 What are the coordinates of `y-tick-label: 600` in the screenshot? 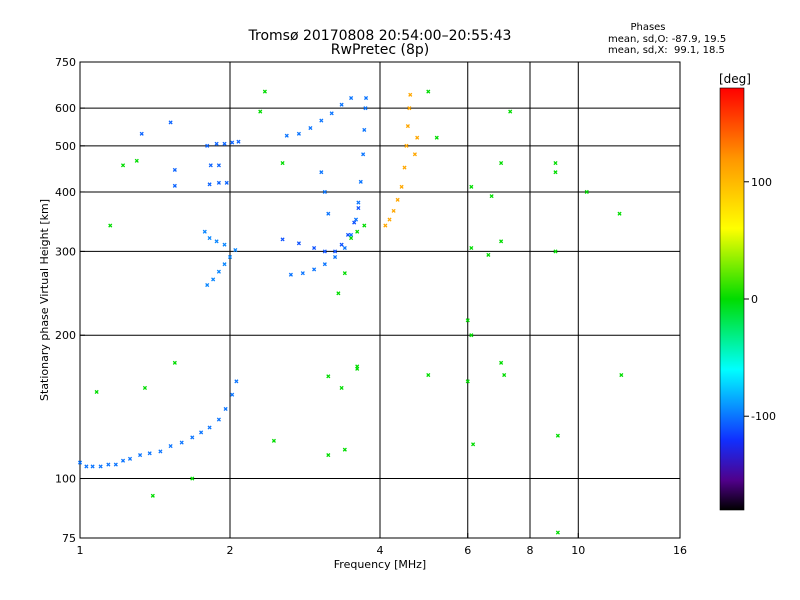 It's located at (65, 108).